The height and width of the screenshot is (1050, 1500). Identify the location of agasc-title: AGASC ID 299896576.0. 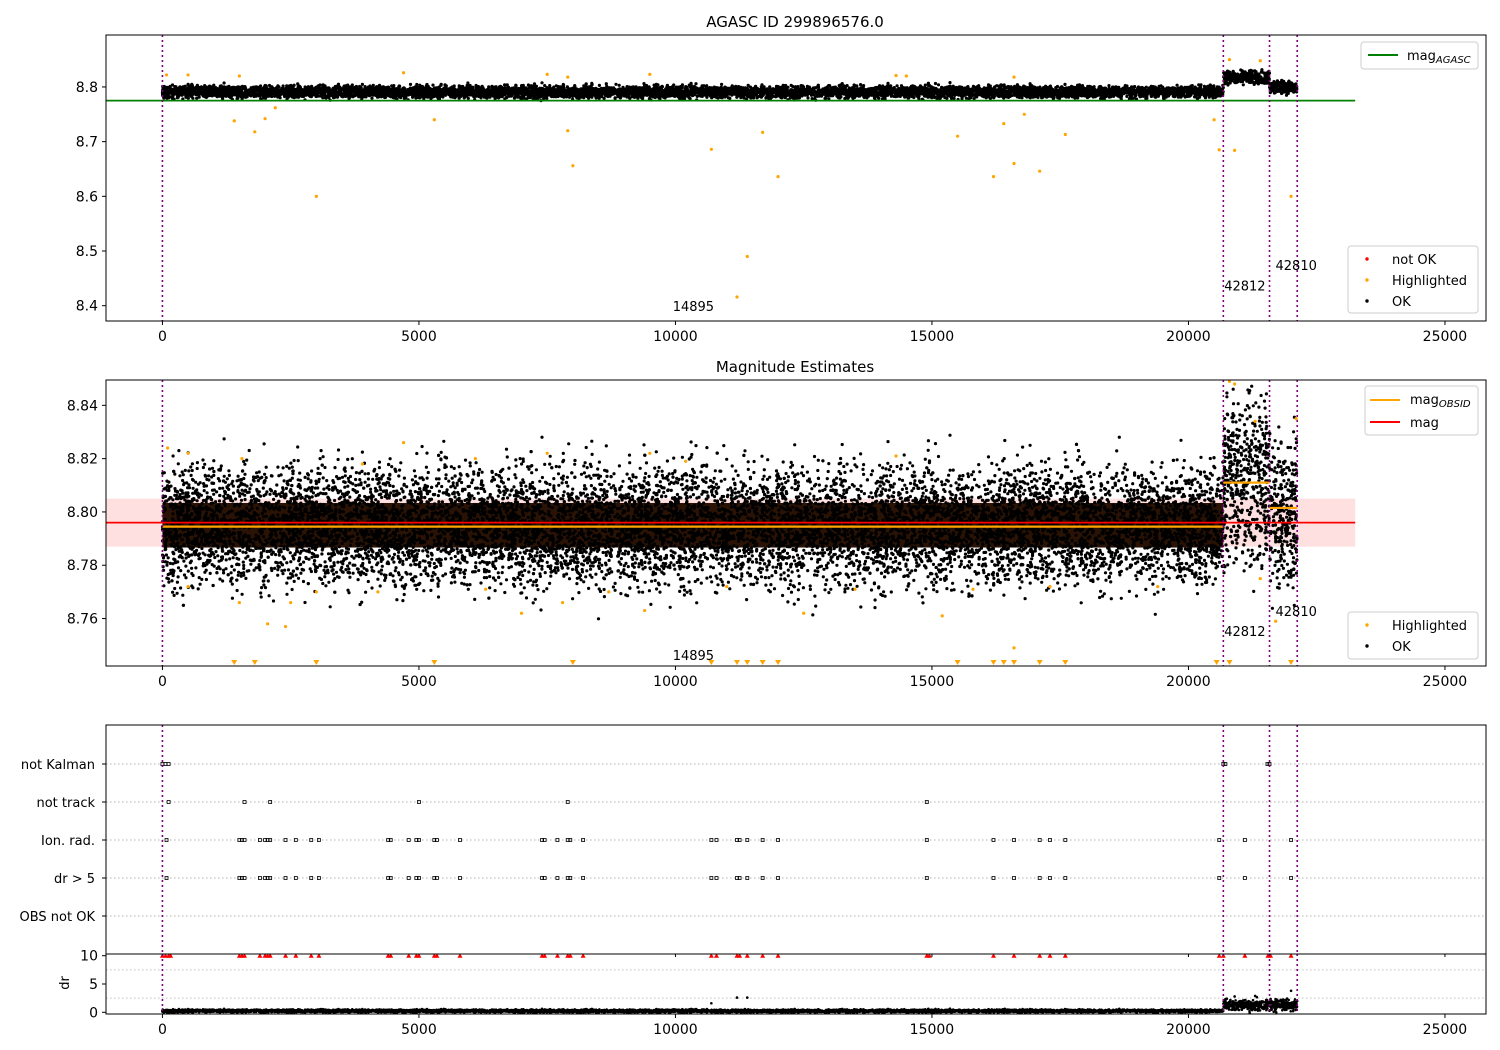
(795, 22).